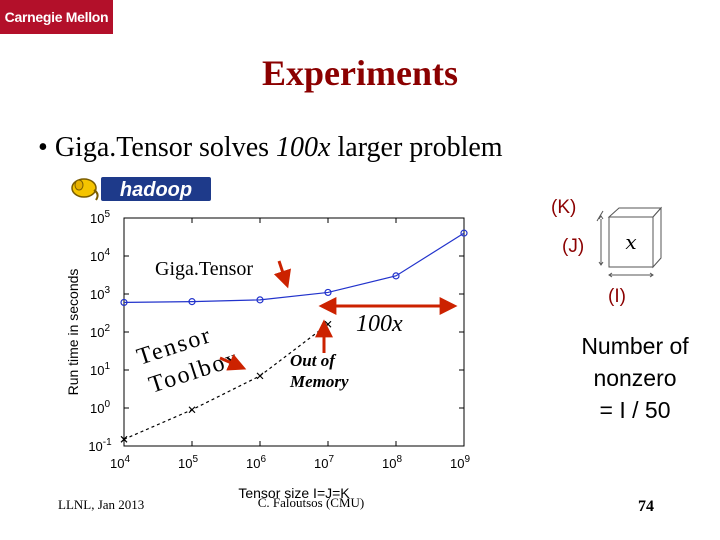  What do you see at coordinates (617, 296) in the screenshot?
I see `i-dimension-label: (I)` at bounding box center [617, 296].